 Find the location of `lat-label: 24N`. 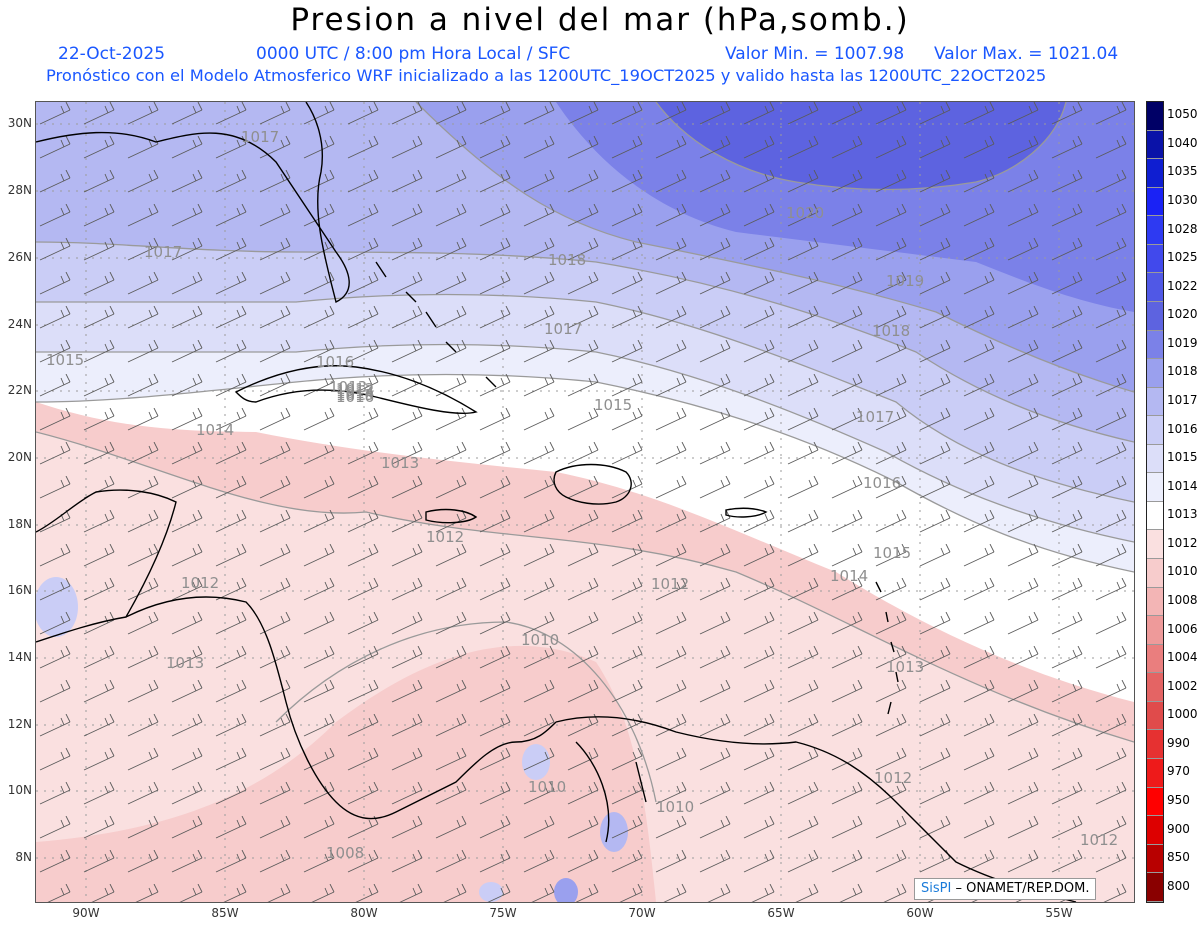

lat-label: 24N is located at coordinates (19, 324).